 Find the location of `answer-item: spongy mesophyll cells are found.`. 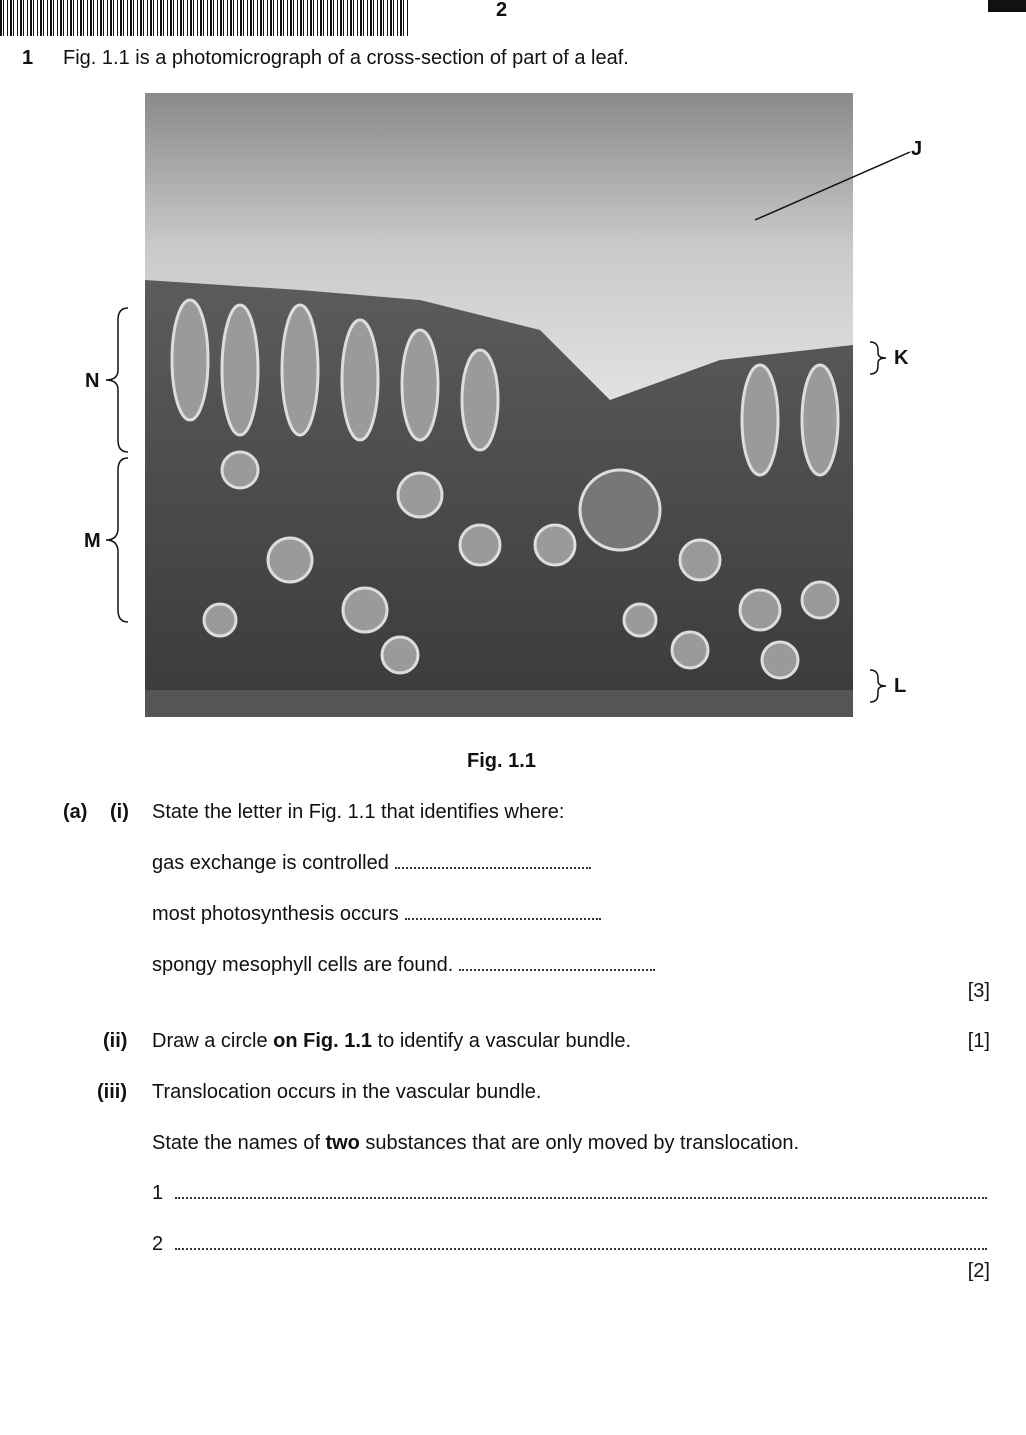

answer-item: spongy mesophyll cells are found. is located at coordinates (404, 965).